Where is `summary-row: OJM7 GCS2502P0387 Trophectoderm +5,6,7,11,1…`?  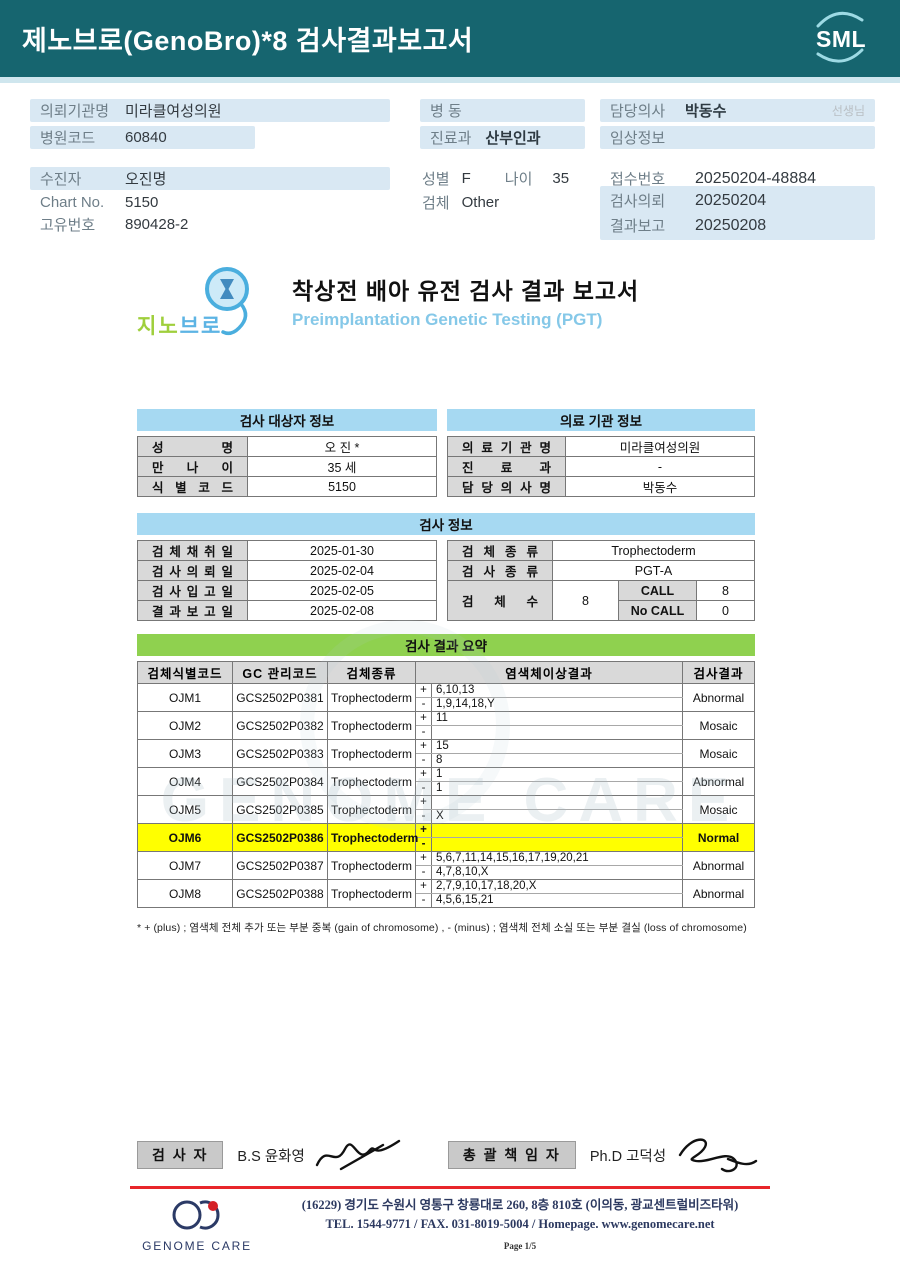
summary-row: OJM7 GCS2502P0387 Trophectoderm +5,6,7,11,1… is located at coordinates (446, 865).